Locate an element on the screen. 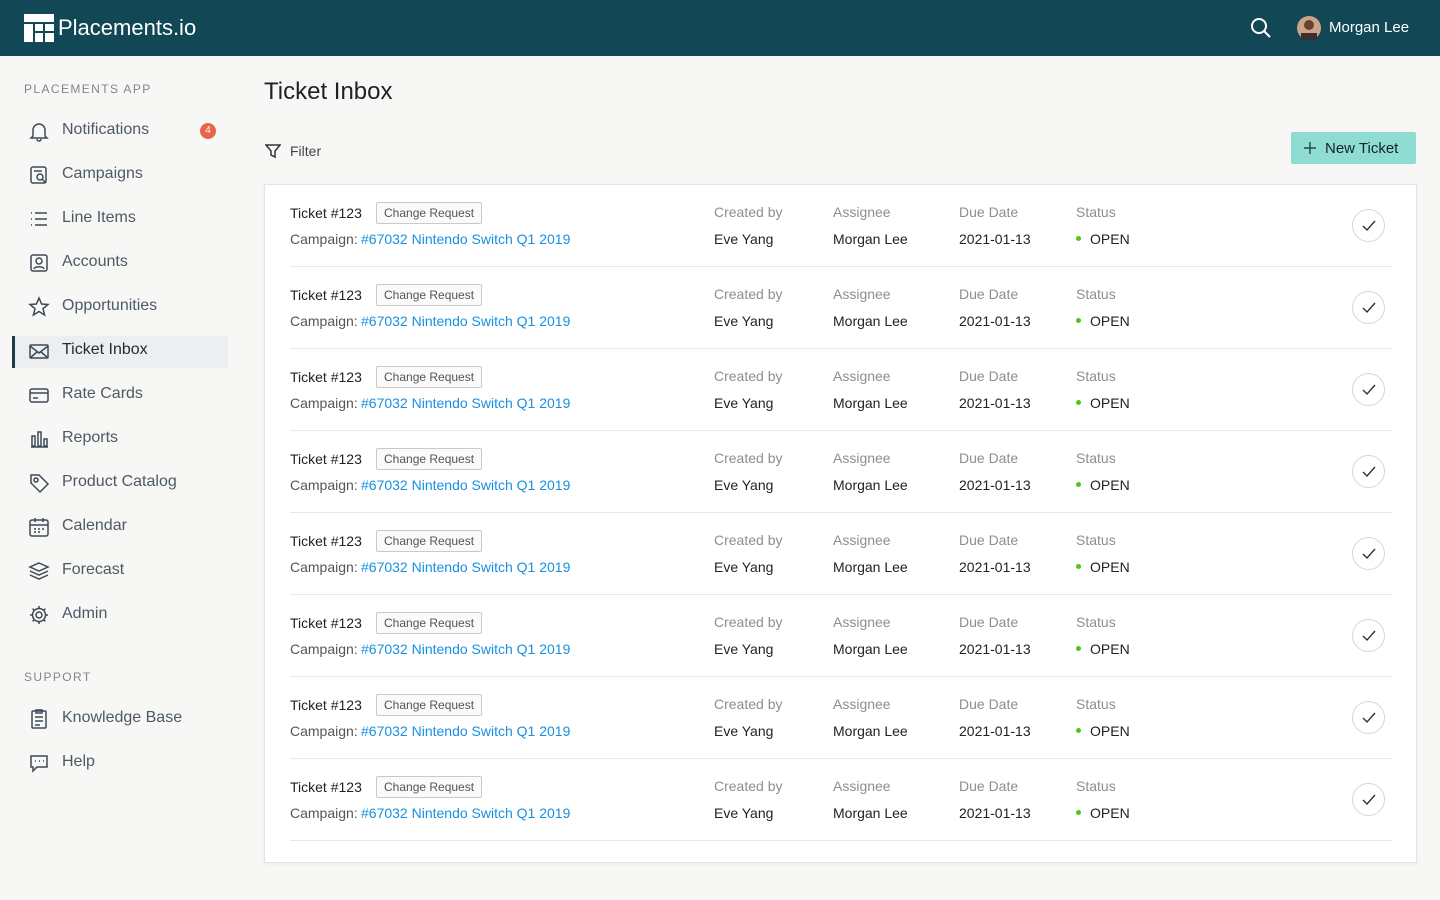 This screenshot has height=900, width=1440. new-ticket-button: New Ticket is located at coordinates (1353, 148).